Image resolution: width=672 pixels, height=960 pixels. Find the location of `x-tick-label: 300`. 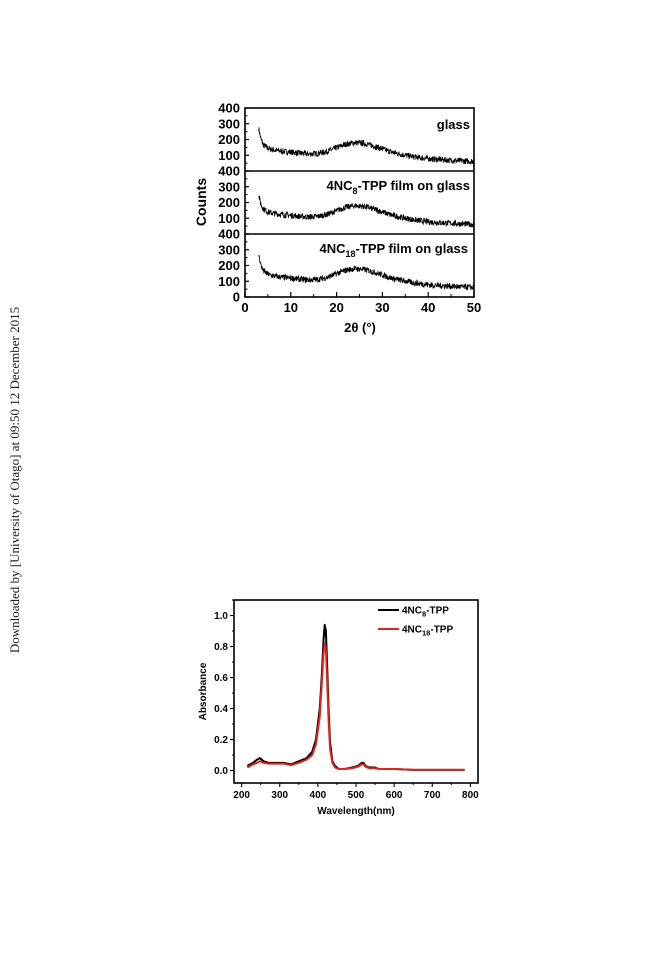

x-tick-label: 300 is located at coordinates (279, 795).